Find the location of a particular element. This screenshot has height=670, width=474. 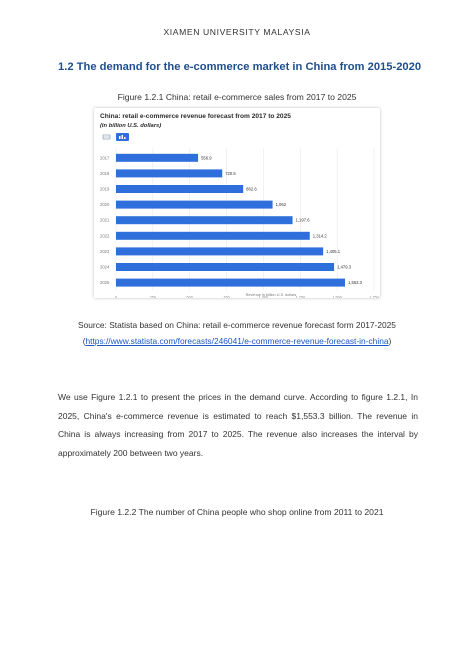

link-open-paren: ( is located at coordinates (84, 341).